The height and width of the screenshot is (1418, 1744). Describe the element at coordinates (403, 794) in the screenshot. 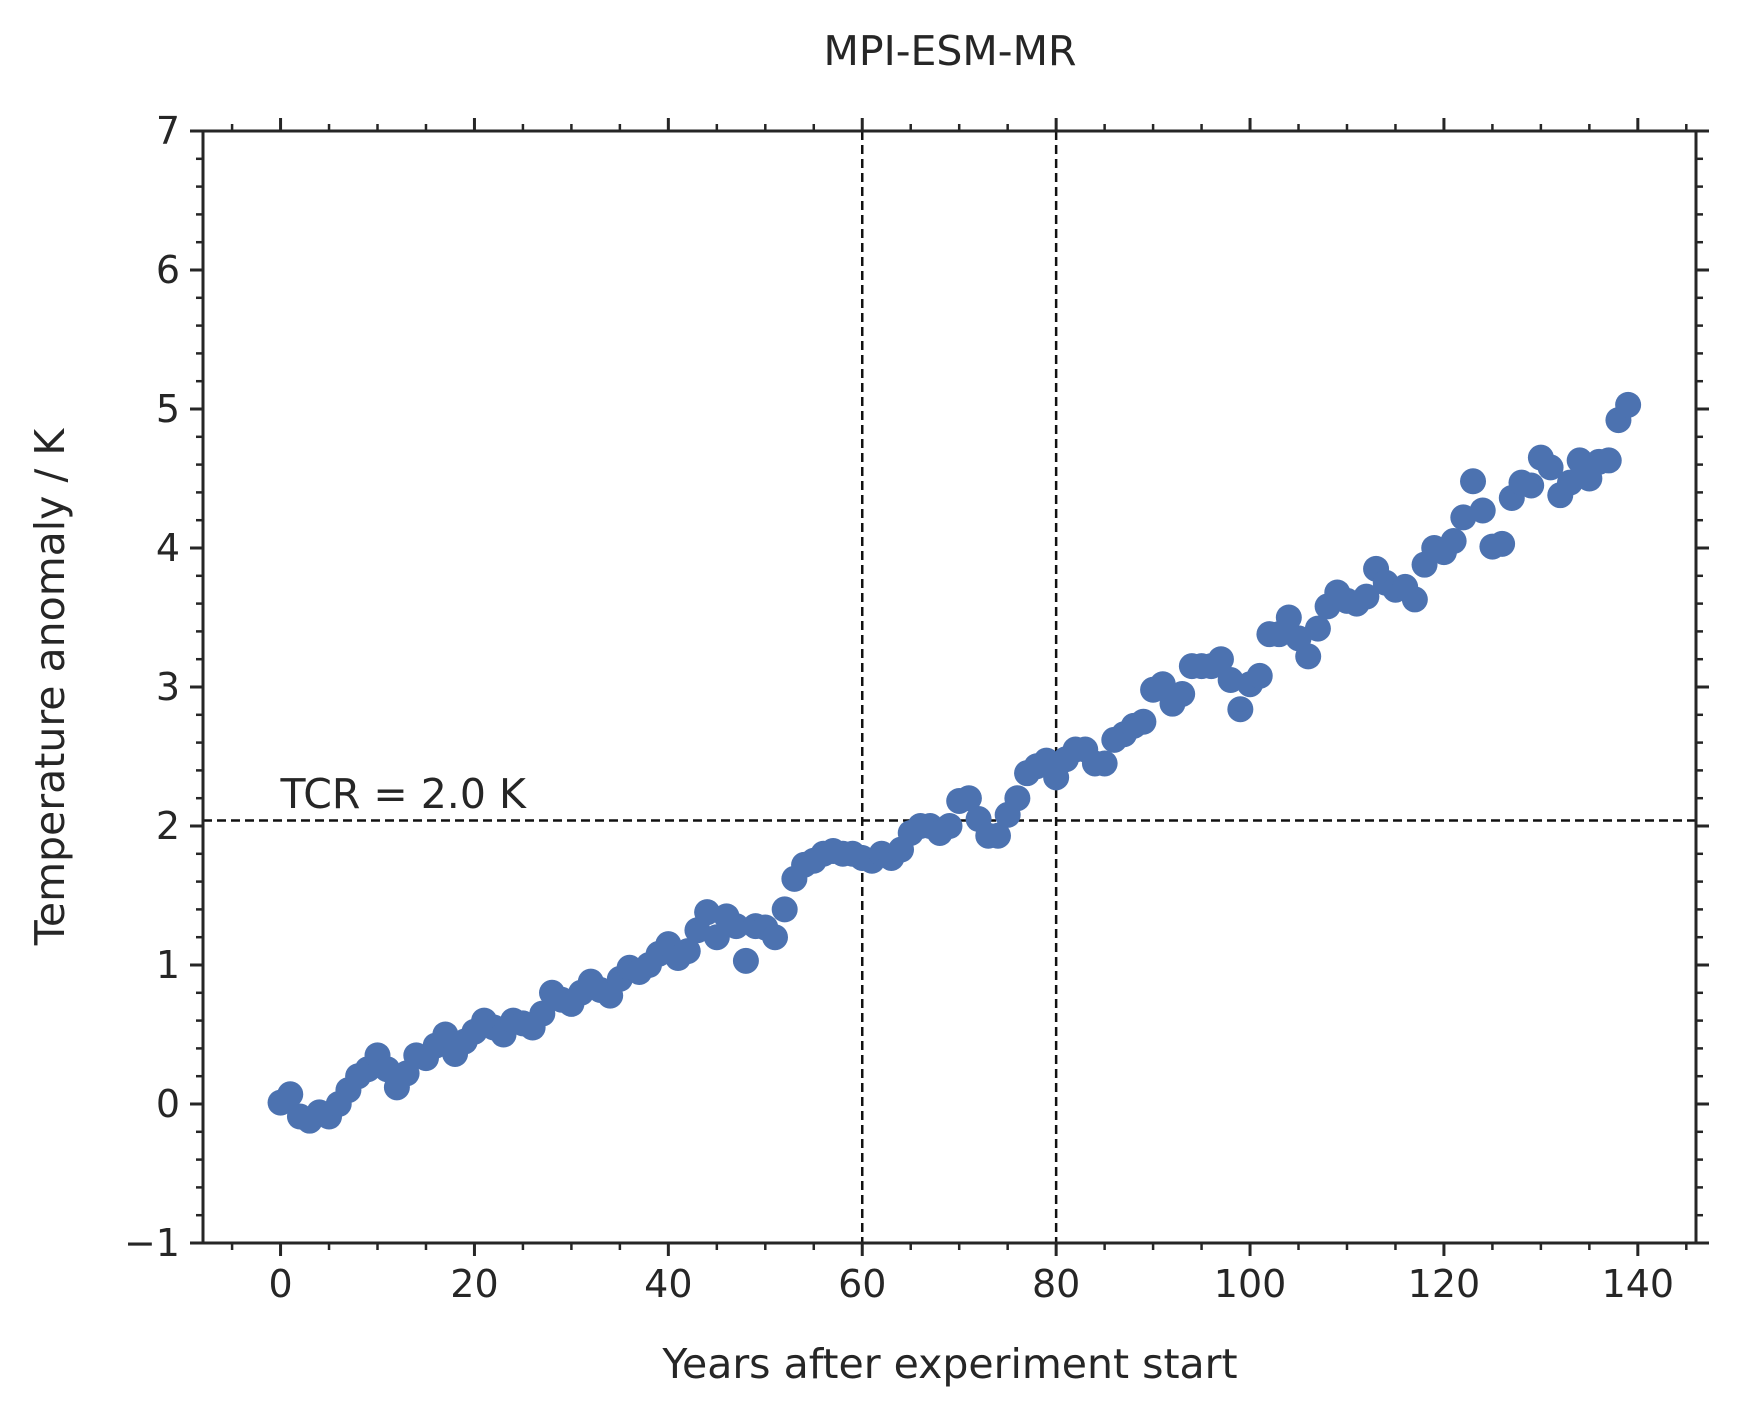

I see `tcr-annotation: TCR = 2.0 K` at that location.